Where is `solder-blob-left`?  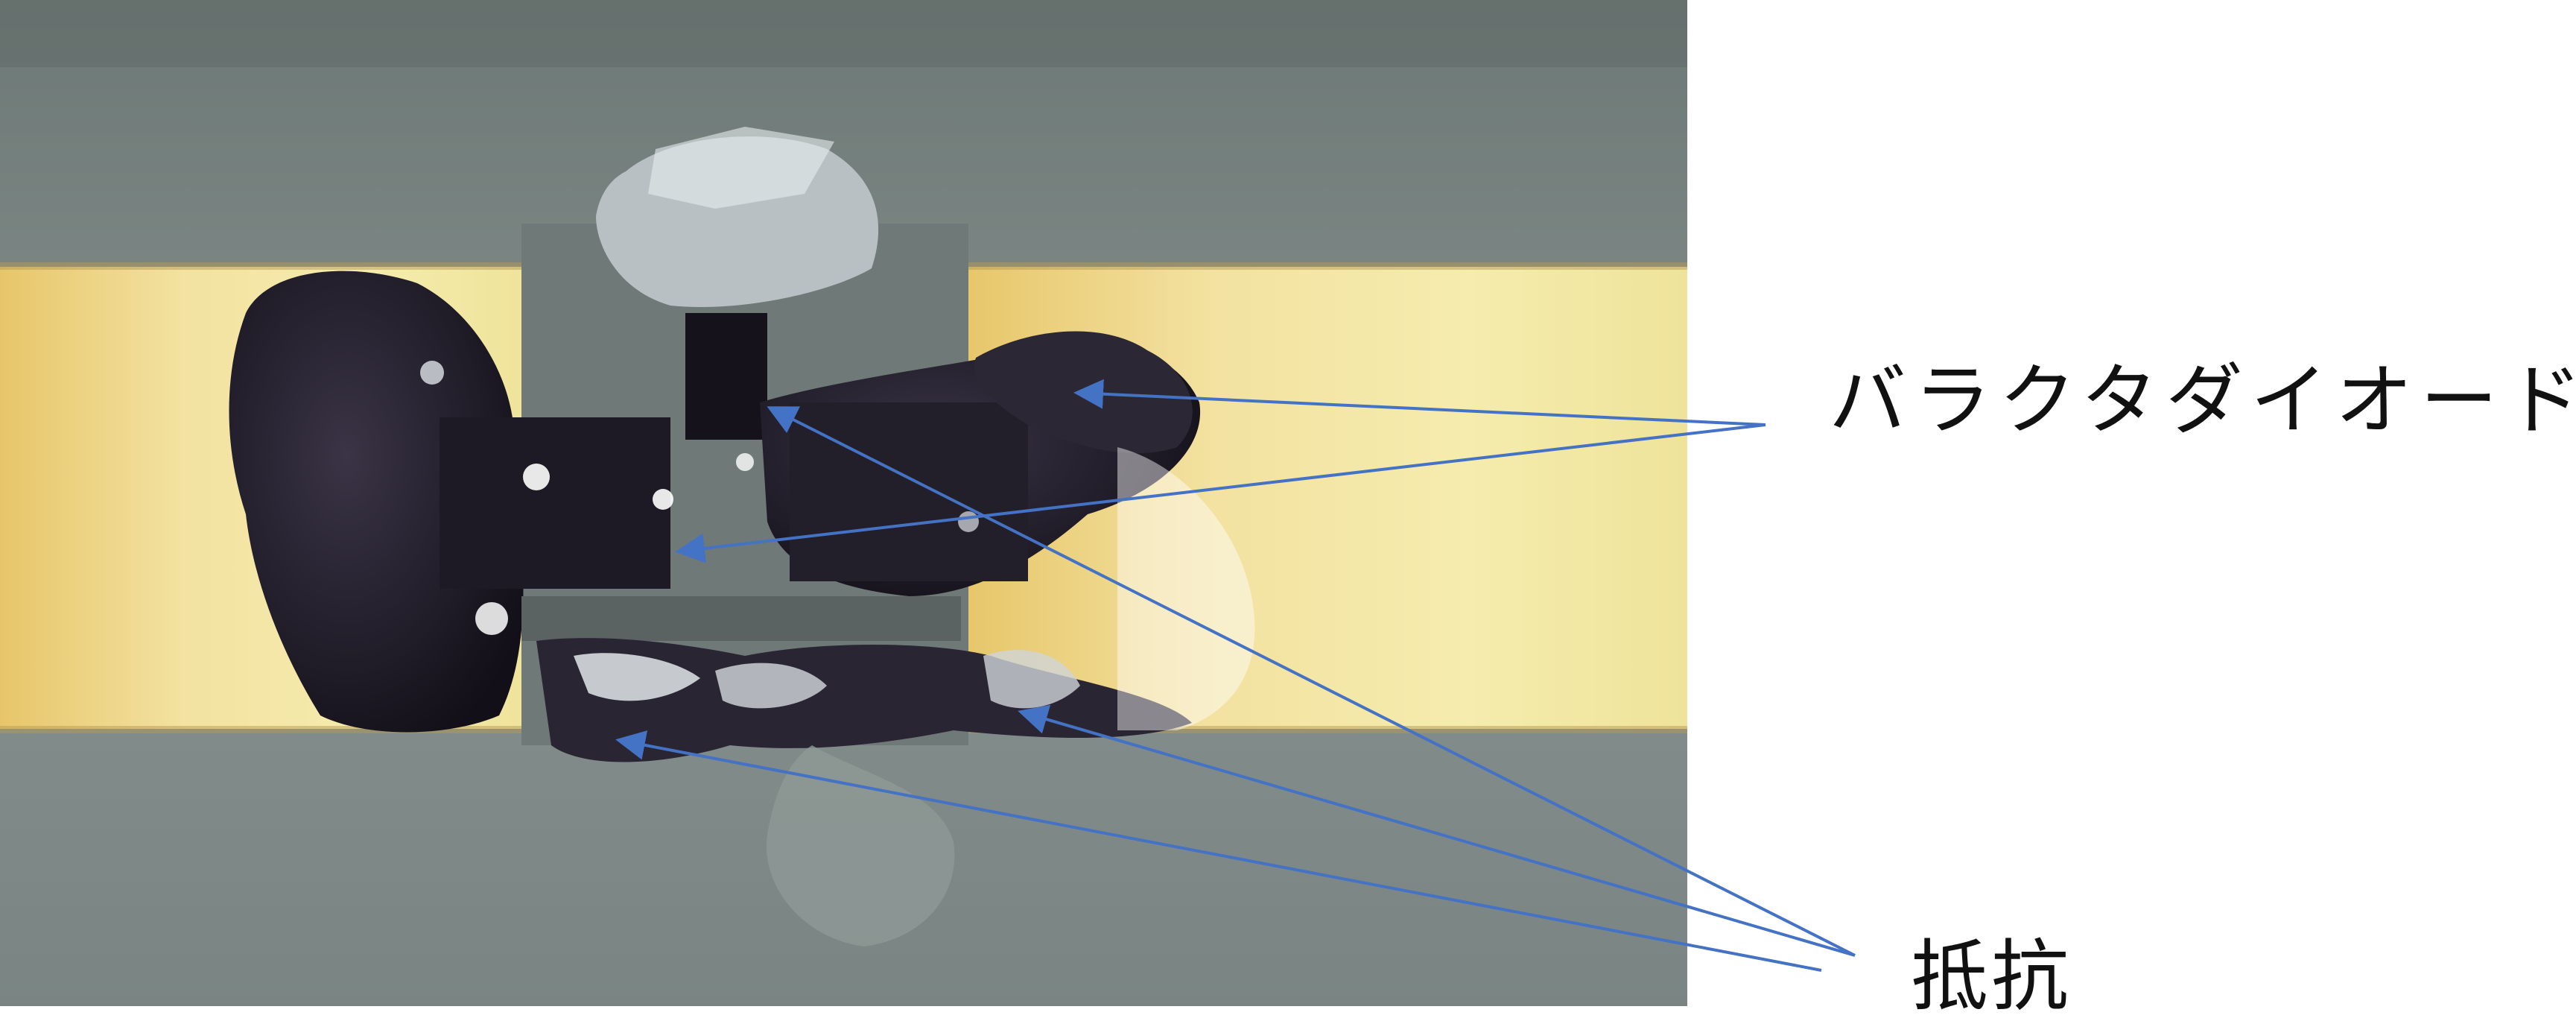
solder-blob-left is located at coordinates (377, 502).